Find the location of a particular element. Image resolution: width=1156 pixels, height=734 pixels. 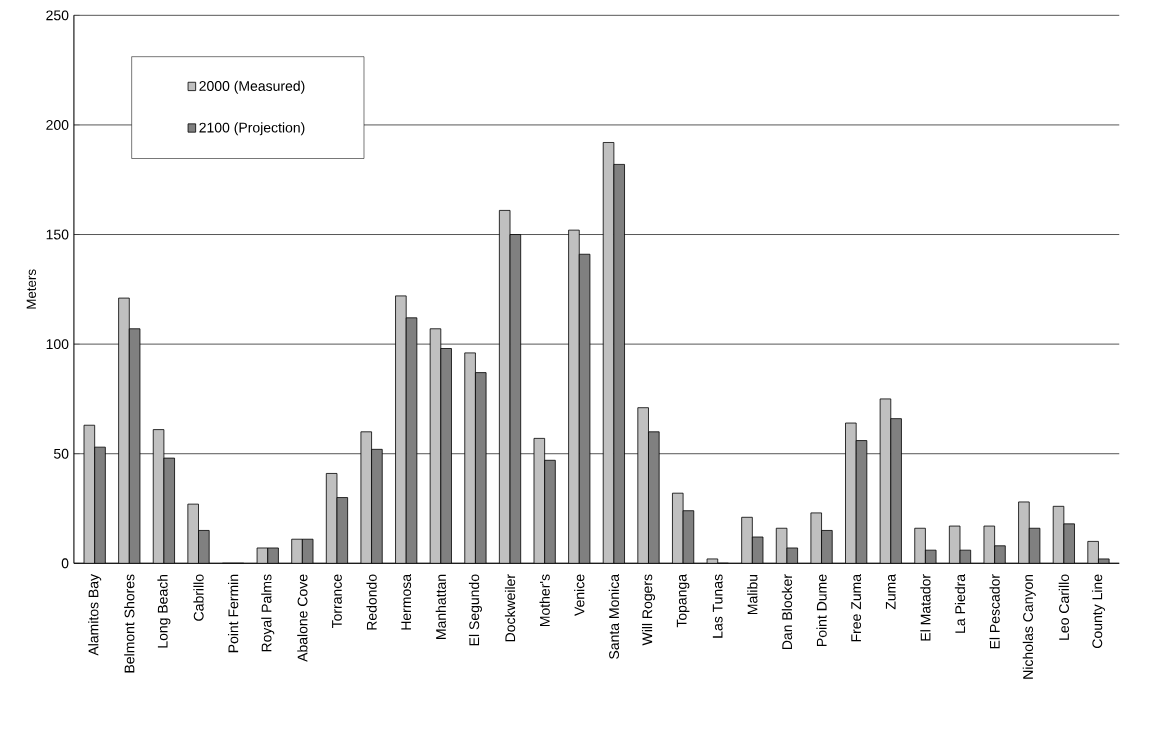

y-tick-label: 100 is located at coordinates (57, 344).